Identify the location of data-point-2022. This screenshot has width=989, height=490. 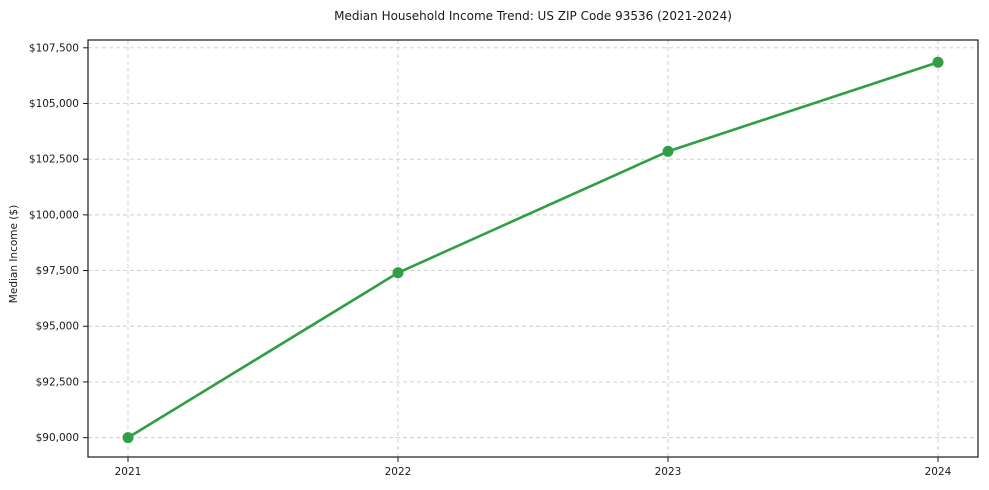
(398, 273).